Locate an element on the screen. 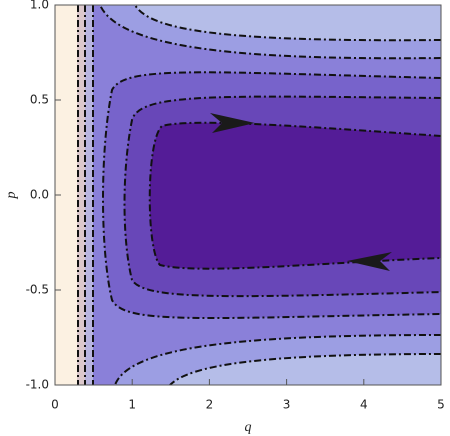 The image size is (450, 436). x-tick-label: 4 is located at coordinates (364, 405).